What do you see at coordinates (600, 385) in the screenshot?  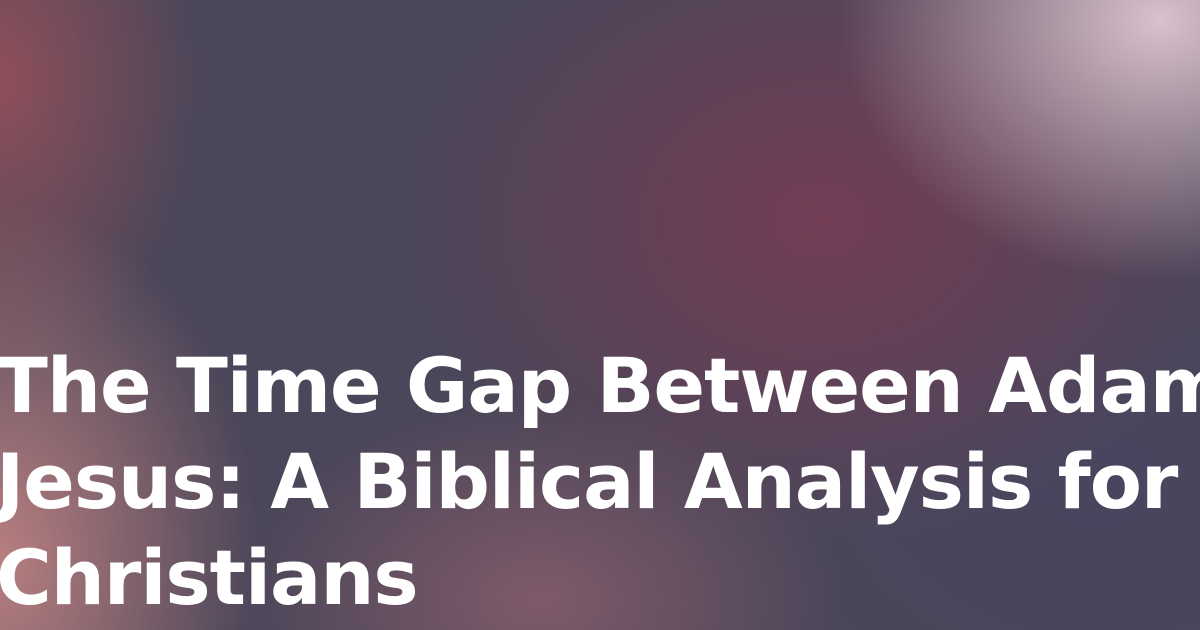 I see `title-line: The Time Gap Between Adam and` at bounding box center [600, 385].